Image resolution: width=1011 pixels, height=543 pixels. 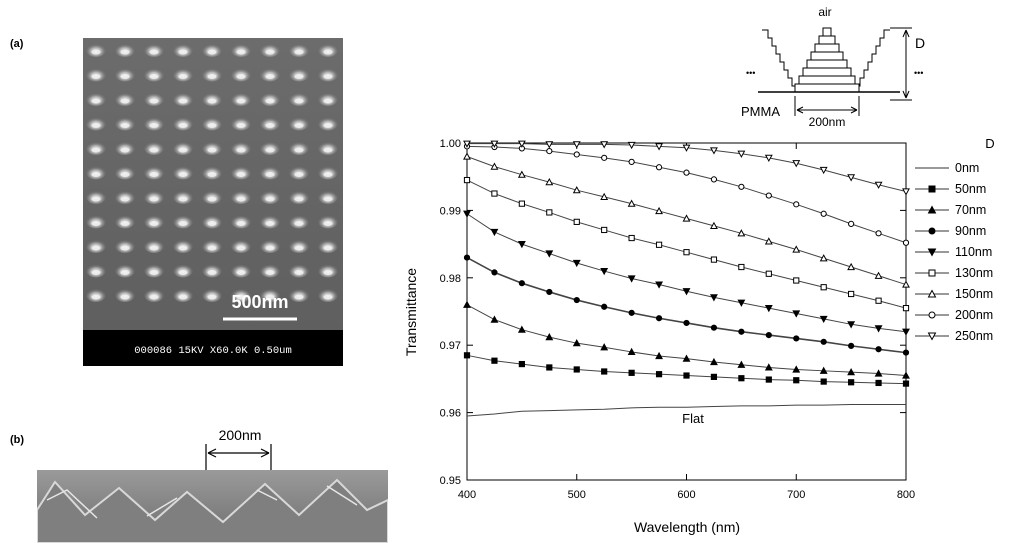 I want to click on y-tick-label: 0.97, so click(x=450, y=346).